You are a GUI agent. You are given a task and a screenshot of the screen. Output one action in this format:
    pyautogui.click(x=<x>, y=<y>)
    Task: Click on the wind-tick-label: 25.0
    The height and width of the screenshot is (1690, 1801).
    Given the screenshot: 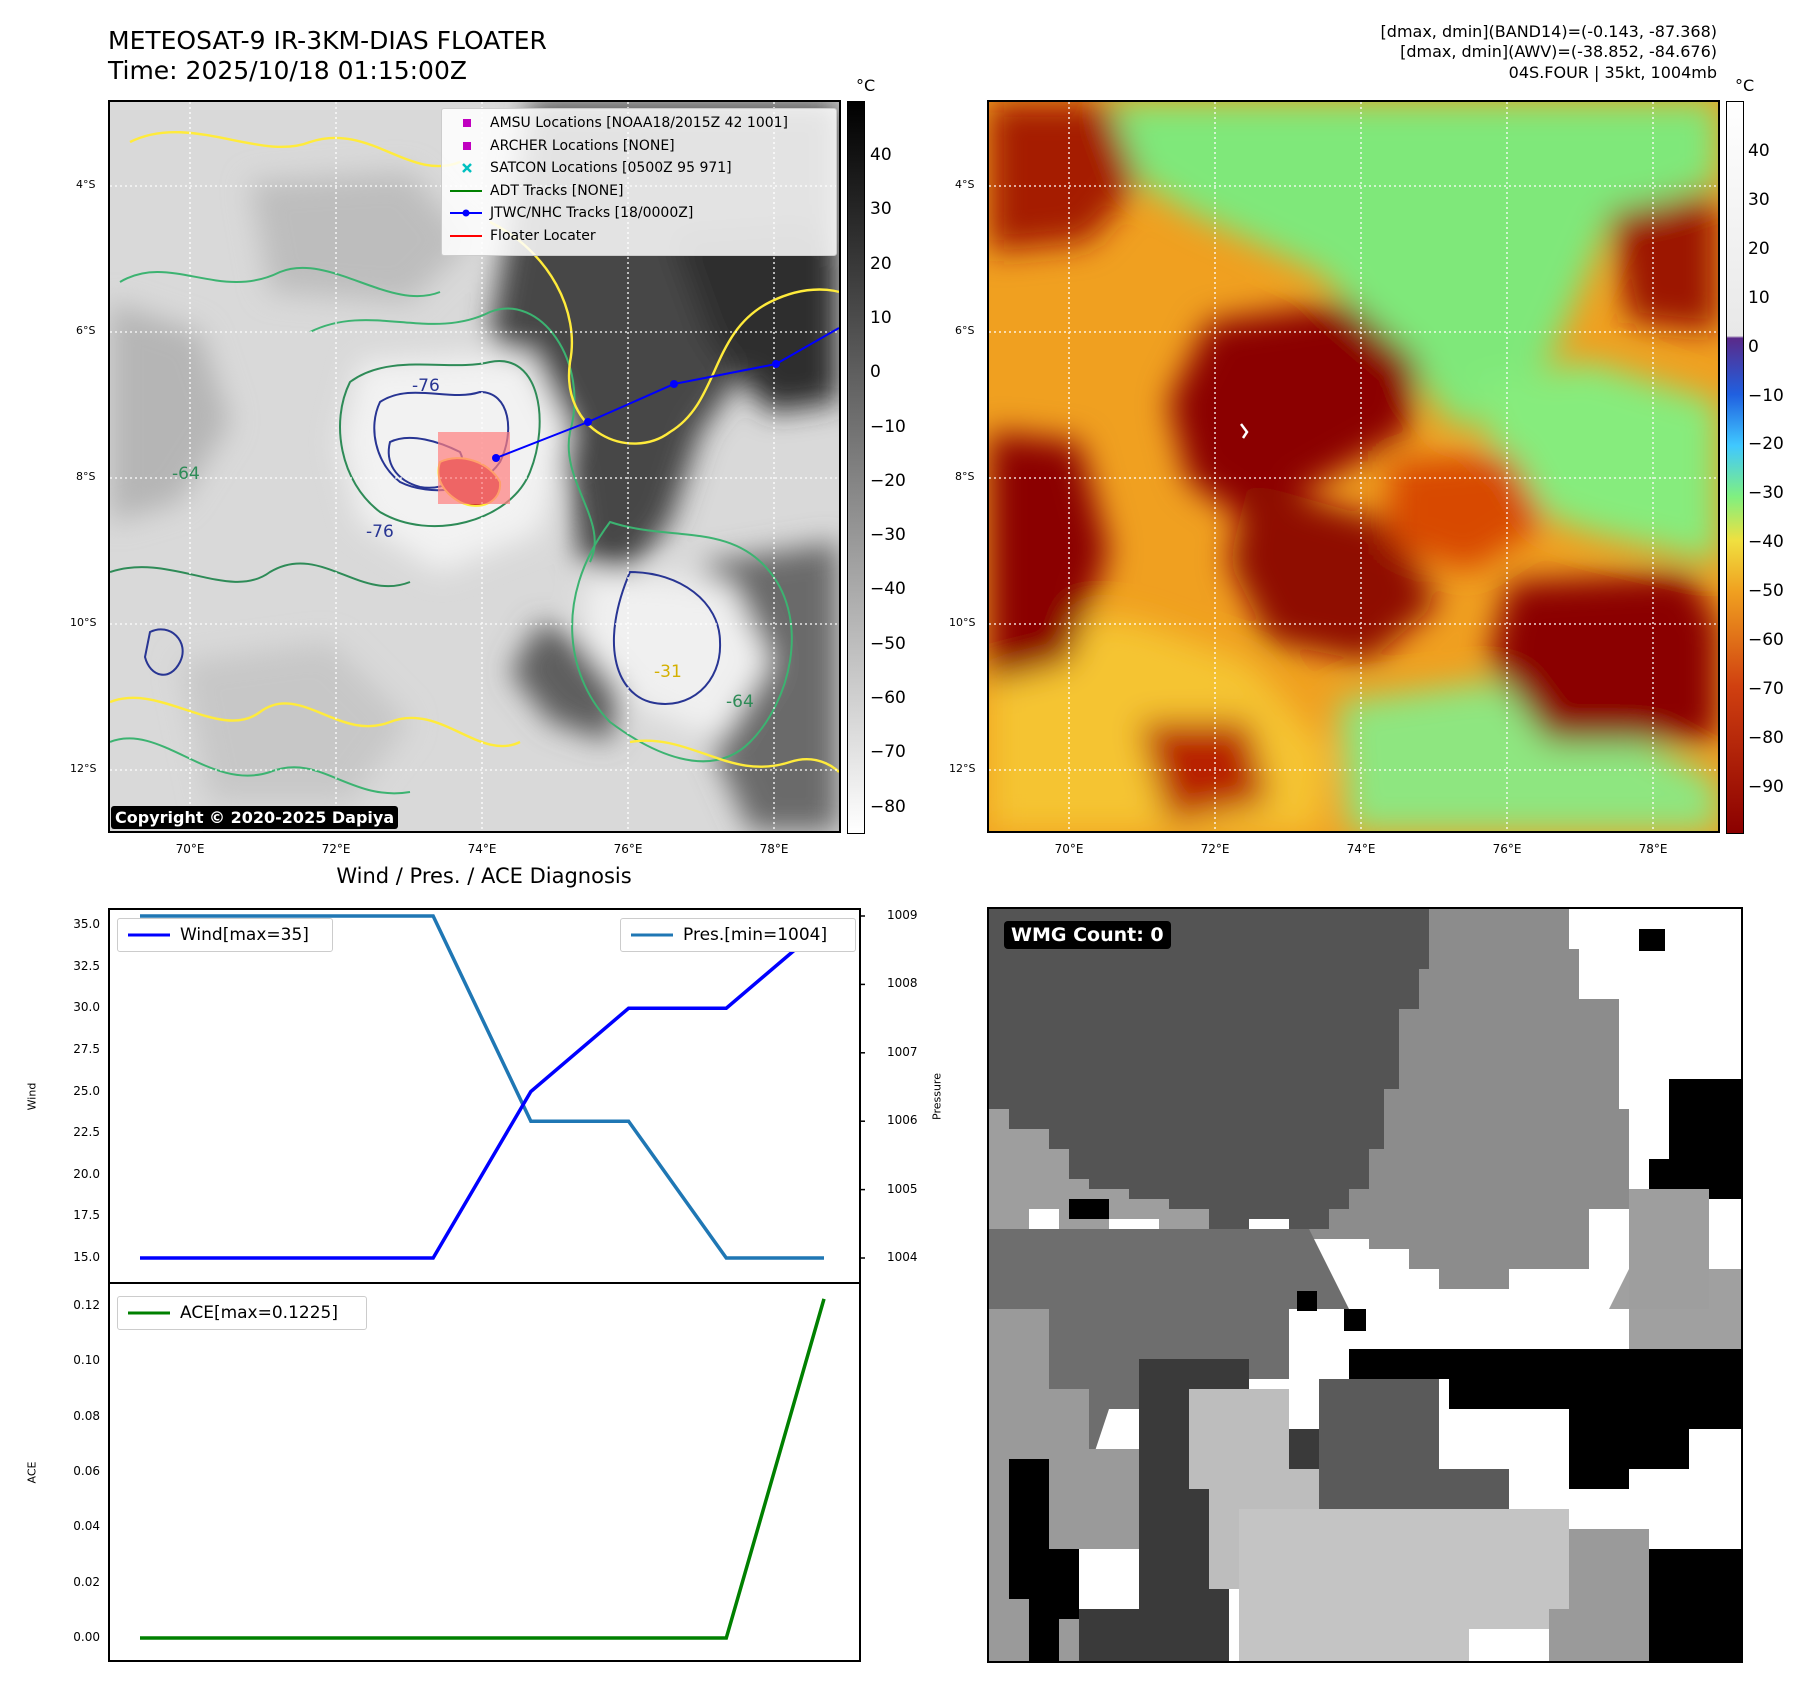 What is the action you would take?
    pyautogui.click(x=86, y=1090)
    